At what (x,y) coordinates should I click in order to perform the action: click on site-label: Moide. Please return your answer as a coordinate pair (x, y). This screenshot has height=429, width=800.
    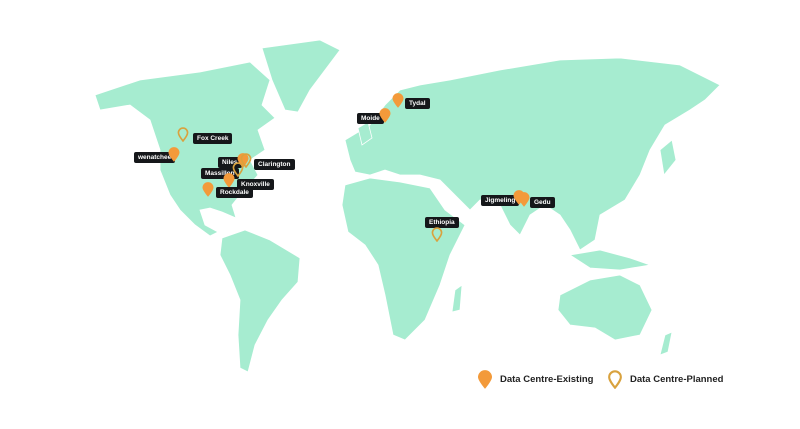
    Looking at the image, I should click on (370, 118).